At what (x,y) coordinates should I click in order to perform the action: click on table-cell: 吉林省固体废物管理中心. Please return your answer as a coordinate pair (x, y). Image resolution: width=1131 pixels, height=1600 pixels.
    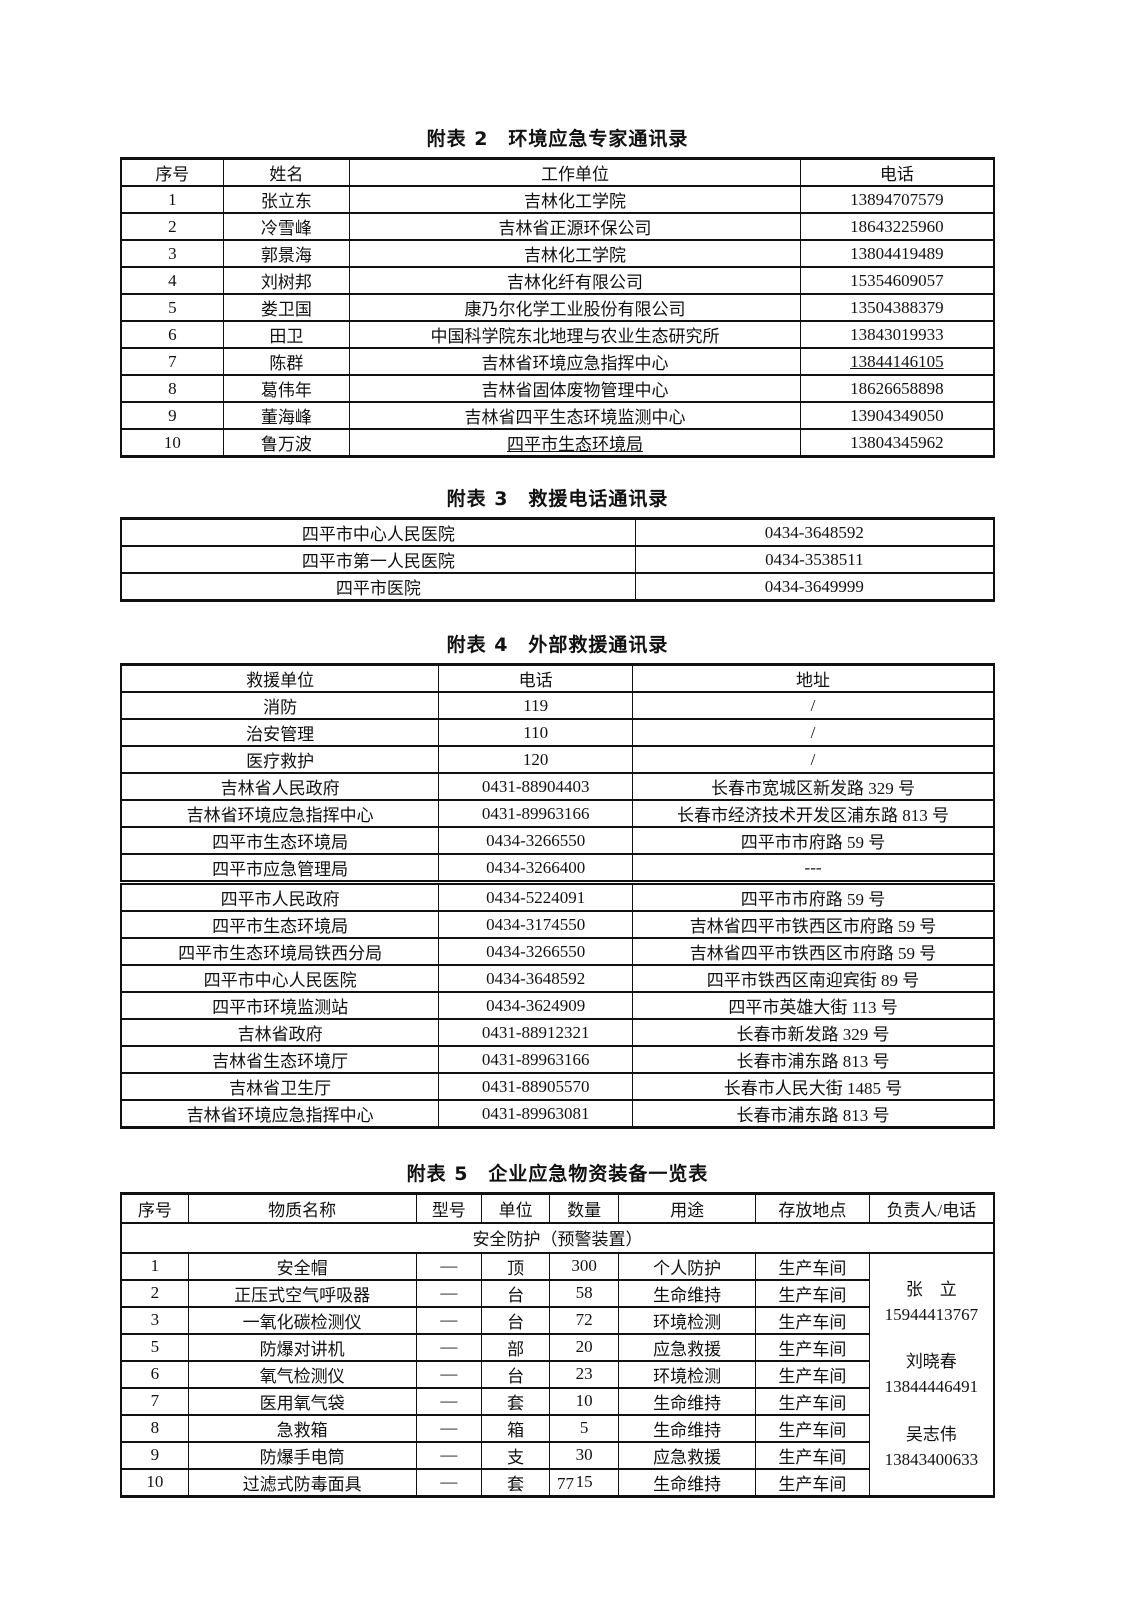
    Looking at the image, I should click on (575, 388).